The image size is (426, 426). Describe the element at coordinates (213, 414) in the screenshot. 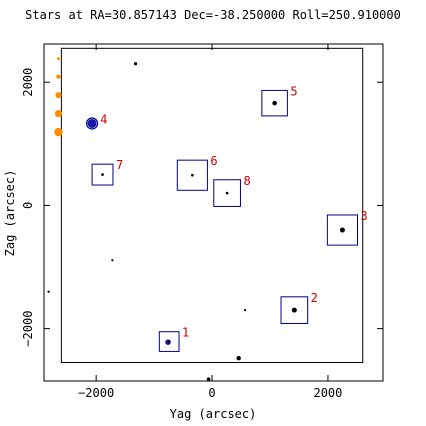

I see `x-axis-label: Yag (arcsec)` at that location.